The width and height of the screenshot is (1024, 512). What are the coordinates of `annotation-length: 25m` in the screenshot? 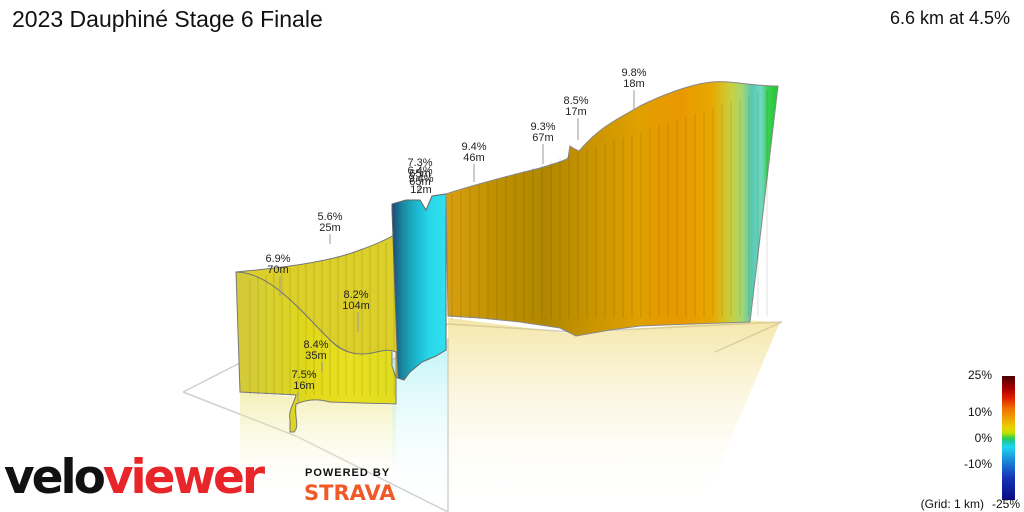 It's located at (329, 228).